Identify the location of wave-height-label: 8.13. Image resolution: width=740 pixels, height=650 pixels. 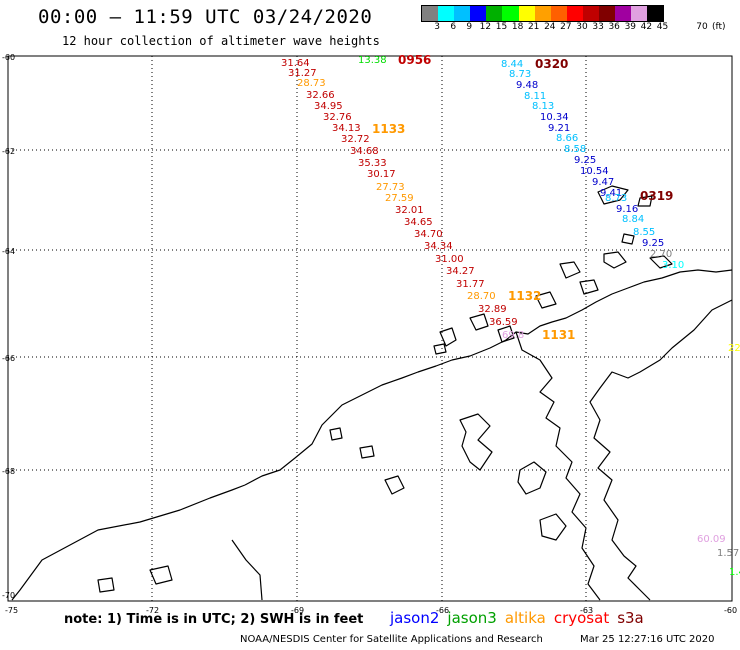
(543, 106).